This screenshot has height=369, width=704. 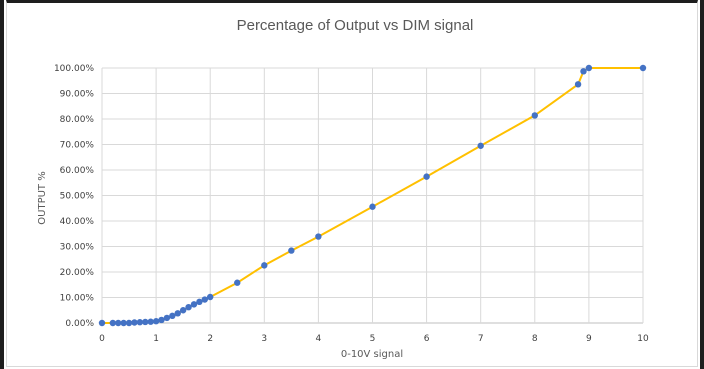 What do you see at coordinates (77, 95) in the screenshot?
I see `y-tick-label: 90.00%` at bounding box center [77, 95].